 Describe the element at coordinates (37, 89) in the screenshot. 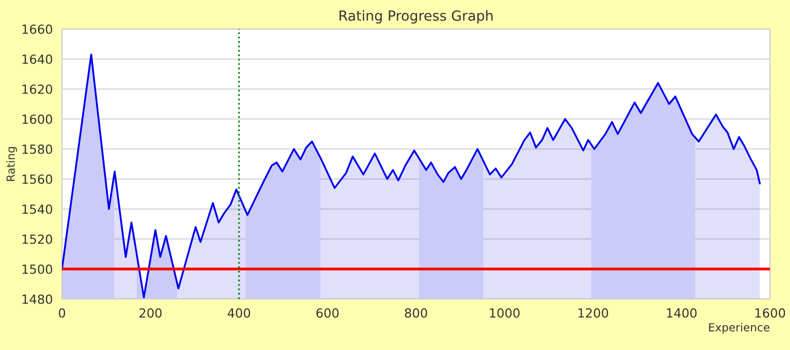

I see `y-tick-label: 1620` at that location.